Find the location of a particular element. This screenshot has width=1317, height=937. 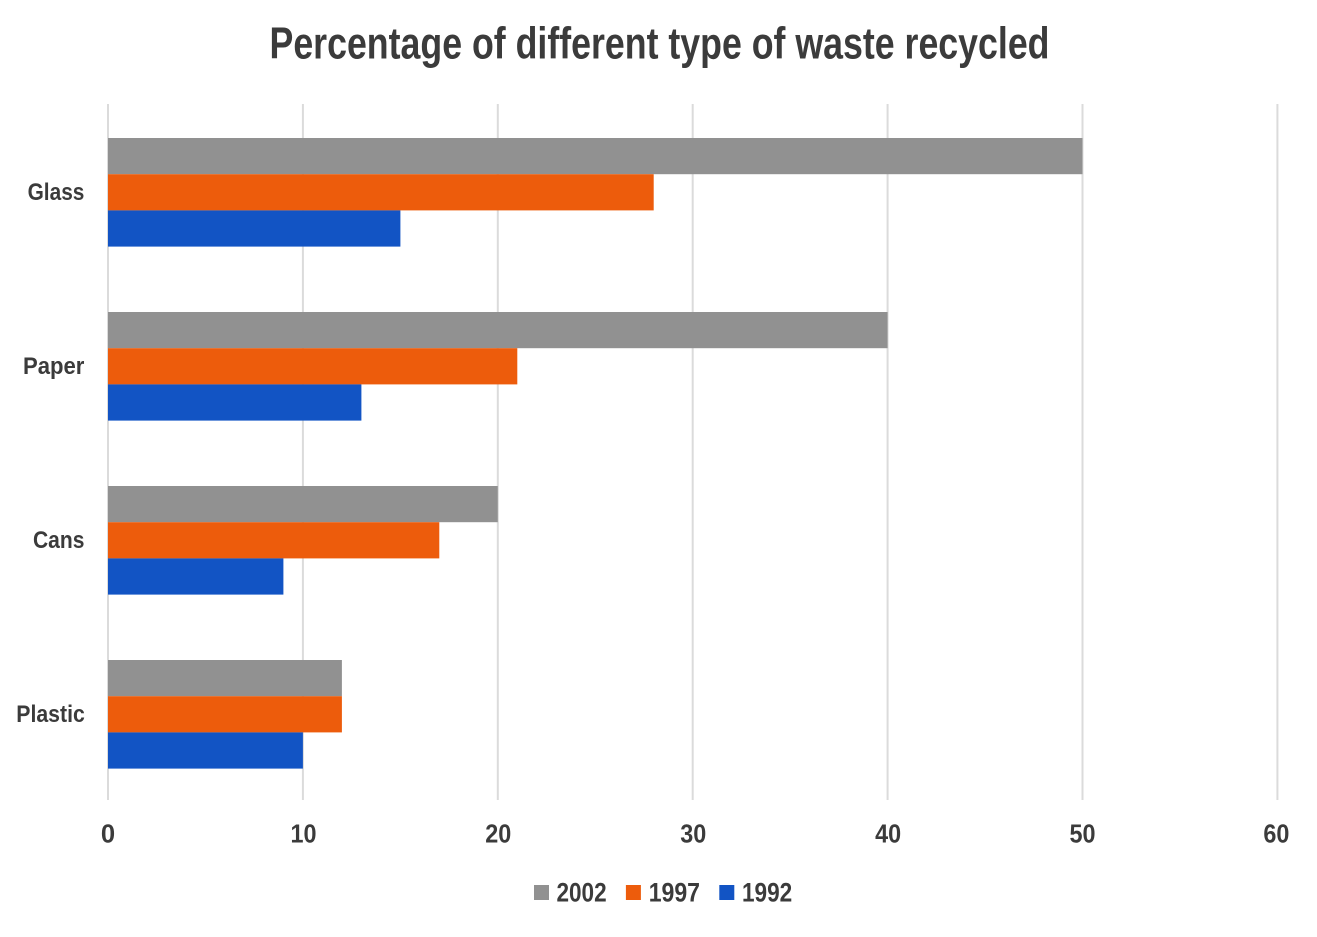

svg-text: Paper is located at coordinates (53, 366).